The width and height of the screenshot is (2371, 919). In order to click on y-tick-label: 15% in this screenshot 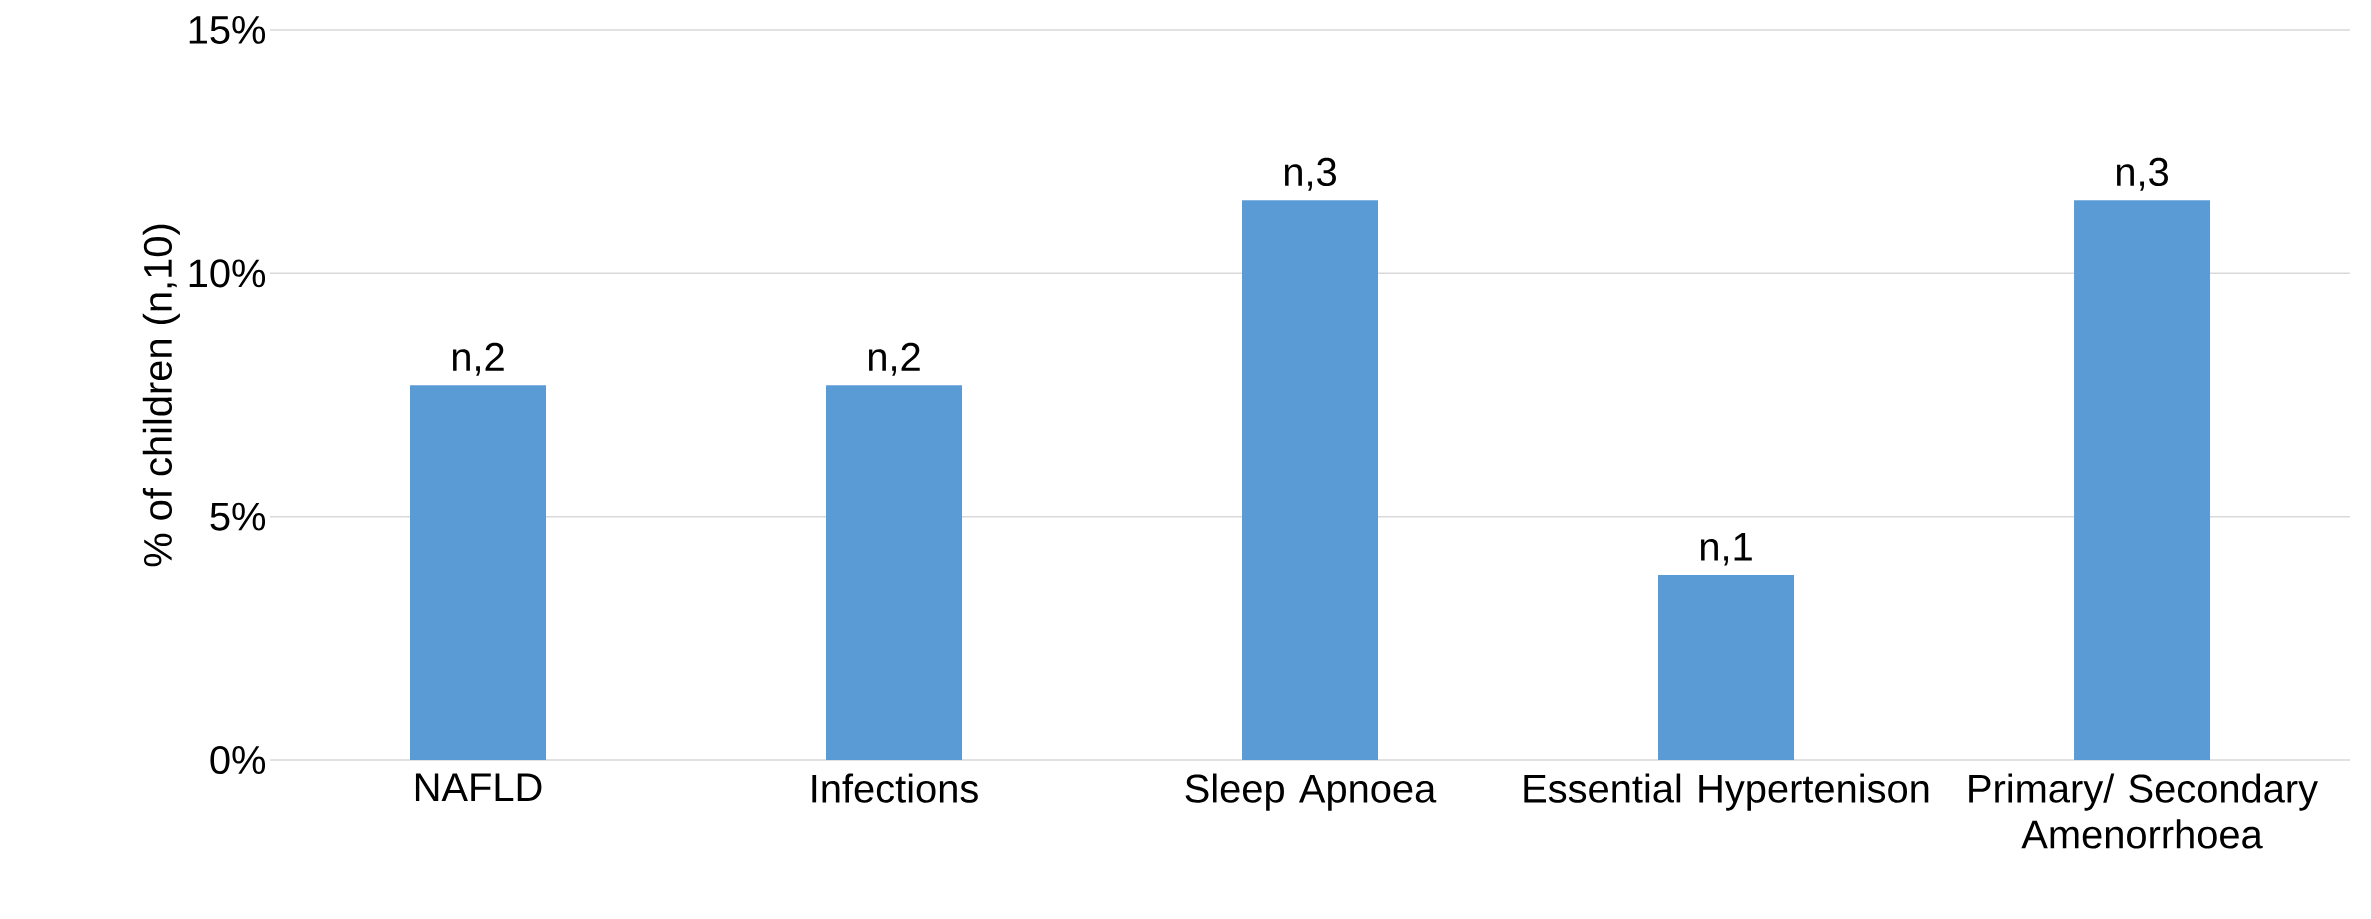, I will do `click(227, 29)`.